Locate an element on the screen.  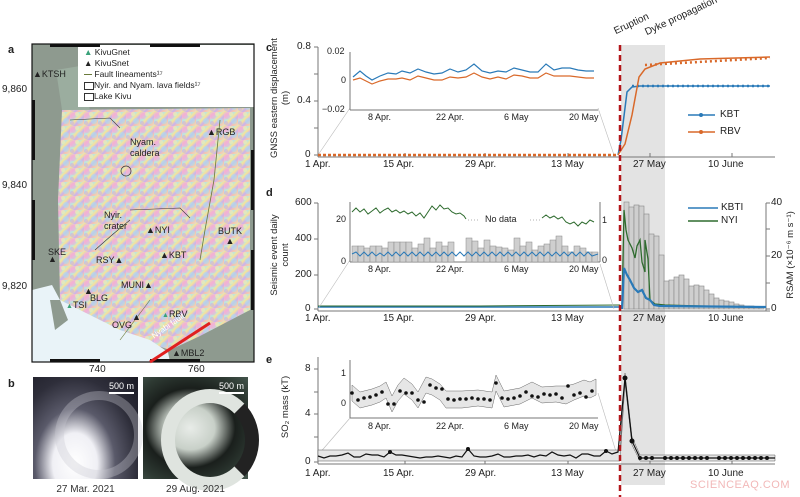
d-inset-ytick: 0 is located at coordinates (344, 261).